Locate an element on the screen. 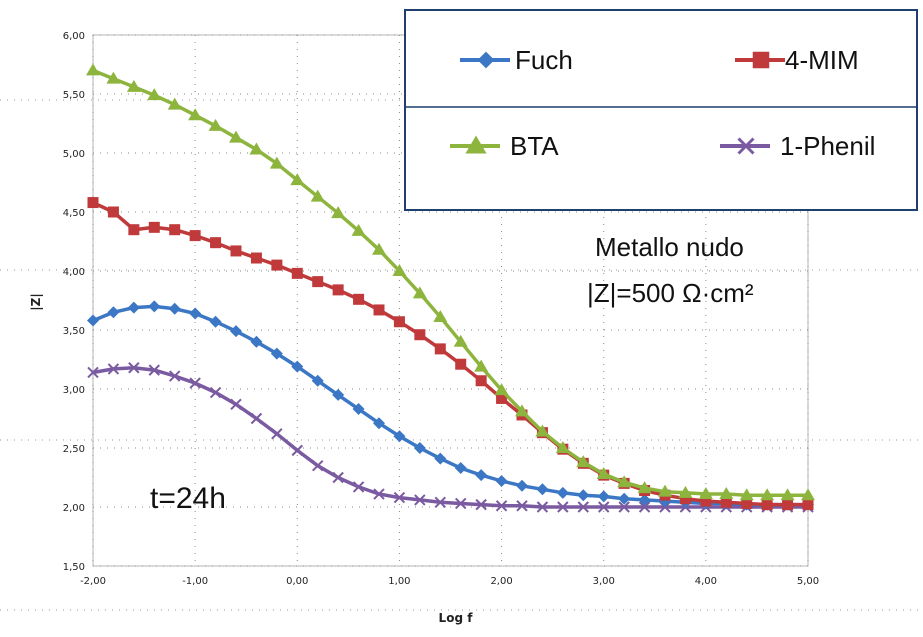 This screenshot has height=637, width=923. x-tick-label: 1,00 is located at coordinates (399, 581).